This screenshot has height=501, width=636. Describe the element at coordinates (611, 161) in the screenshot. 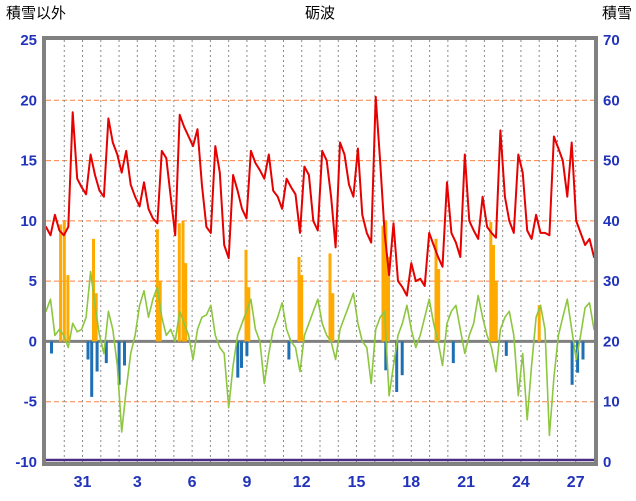

I see `svg-text: 50` at that location.